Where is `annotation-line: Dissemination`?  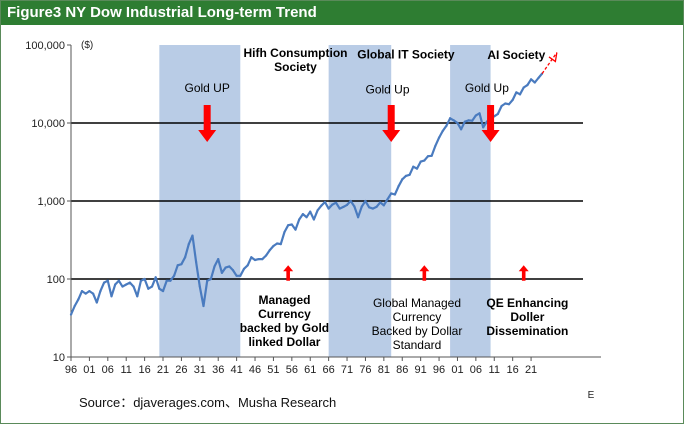
annotation-line: Dissemination is located at coordinates (527, 331).